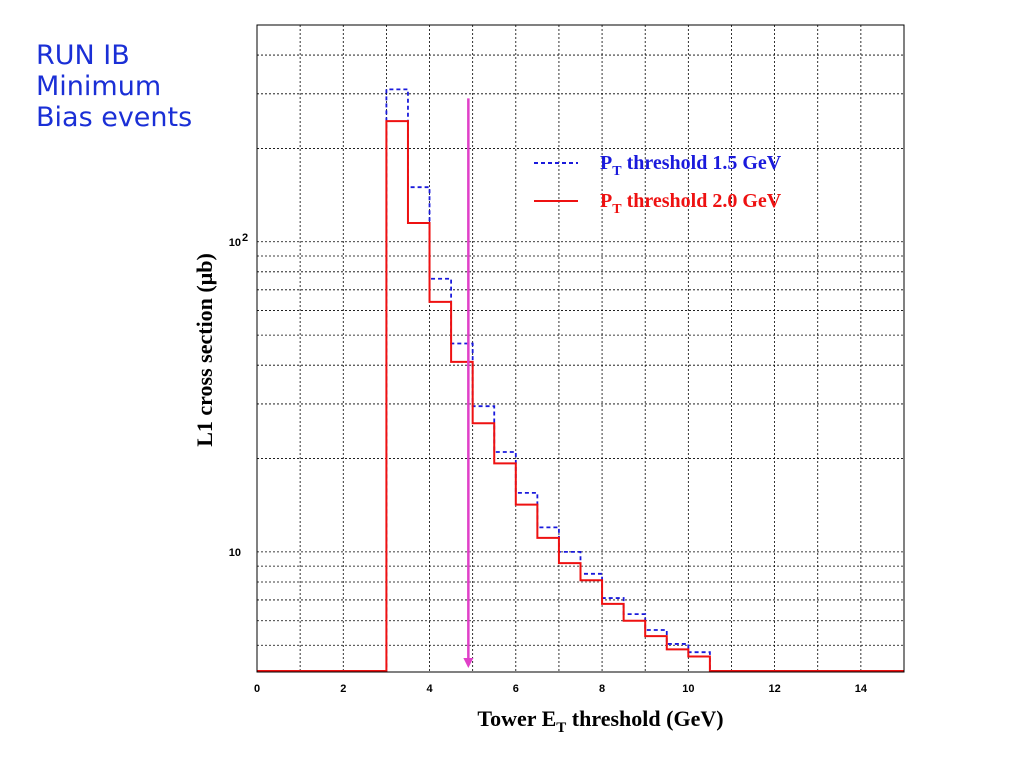  Describe the element at coordinates (516, 718) in the screenshot. I see `x-axis-title-main: Tower E` at that location.